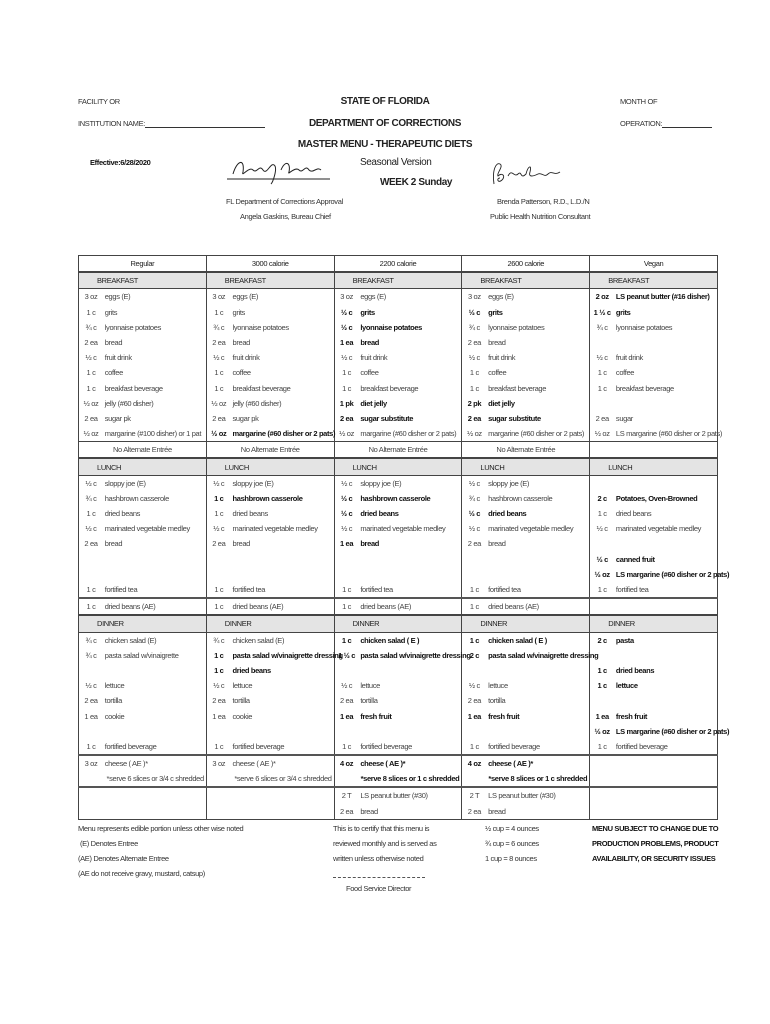  I want to click on month-label: MONTH OF, so click(639, 101).